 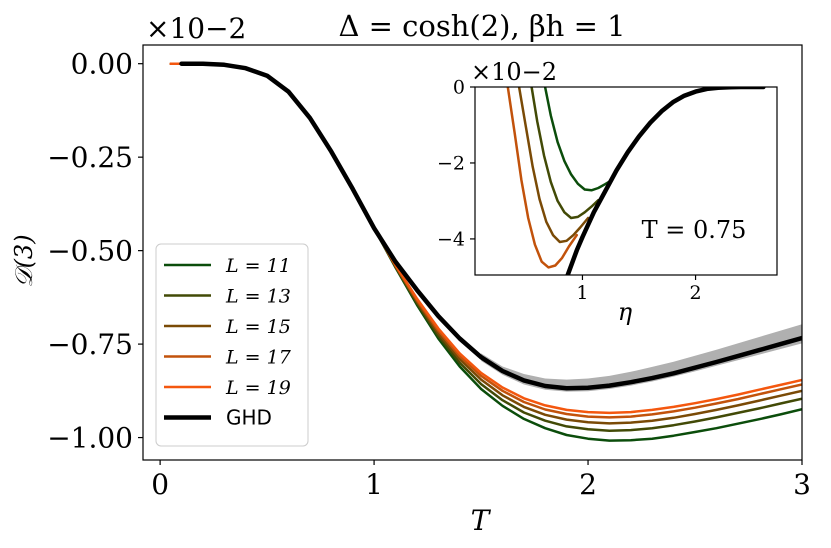 I want to click on y-axis-label: 𝒟(3), so click(x=24, y=260).